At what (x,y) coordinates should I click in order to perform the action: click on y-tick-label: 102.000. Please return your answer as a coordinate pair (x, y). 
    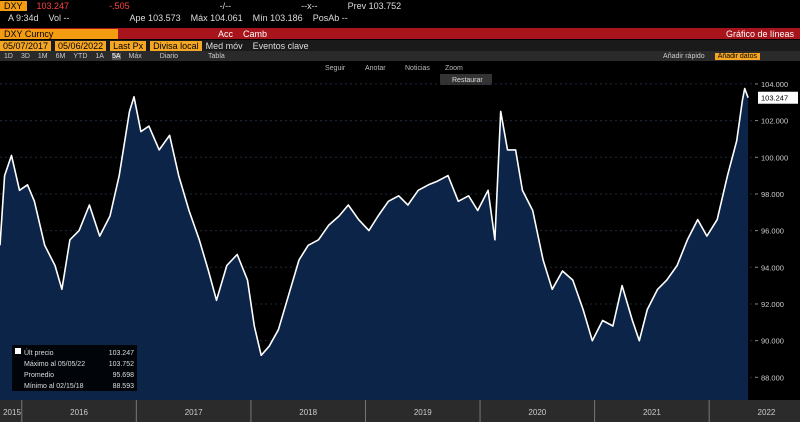
    Looking at the image, I should click on (774, 121).